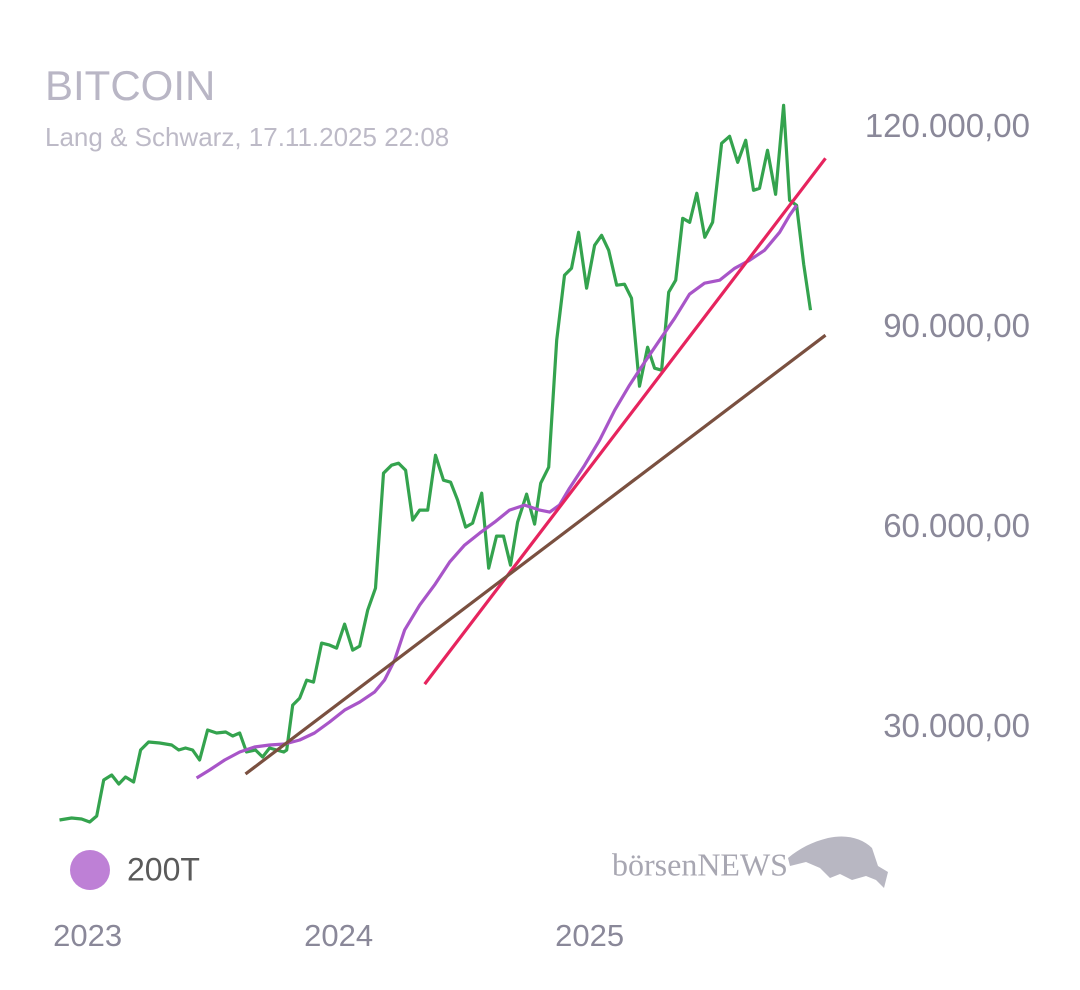 This screenshot has width=1080, height=990. I want to click on y-tick-label: 120.000,00, so click(947, 125).